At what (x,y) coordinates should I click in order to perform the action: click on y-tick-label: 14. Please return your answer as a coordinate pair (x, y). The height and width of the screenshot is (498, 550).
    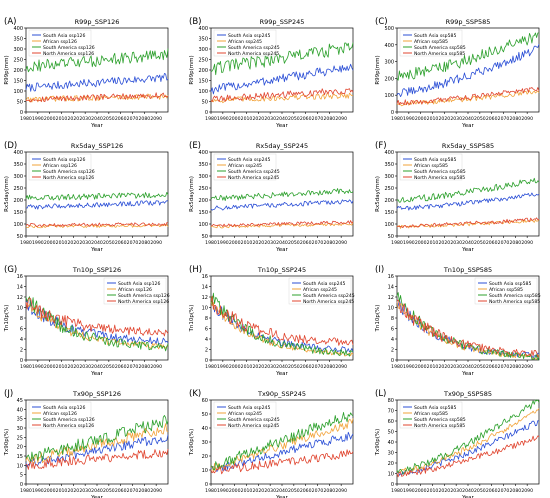
    Looking at the image, I should click on (391, 288).